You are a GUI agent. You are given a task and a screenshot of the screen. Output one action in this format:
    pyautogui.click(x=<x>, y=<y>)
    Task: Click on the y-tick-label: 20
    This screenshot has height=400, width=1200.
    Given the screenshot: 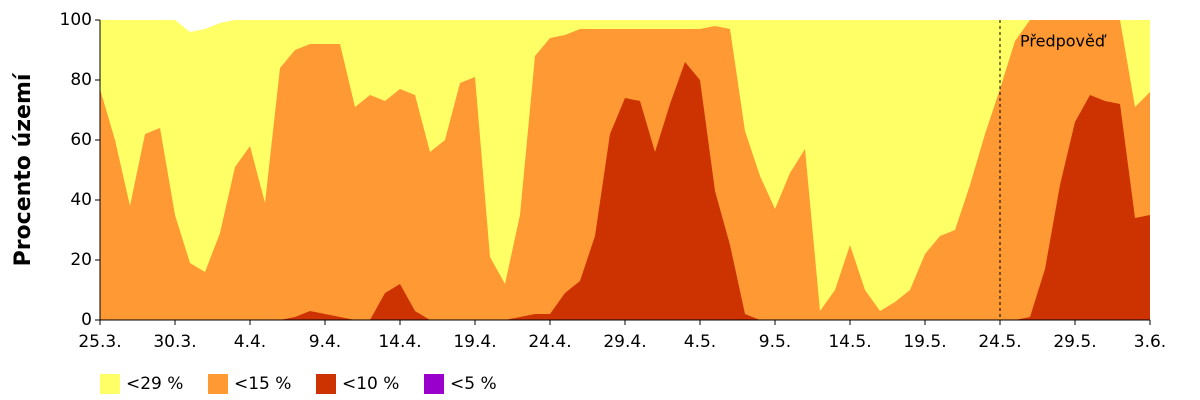 What is the action you would take?
    pyautogui.click(x=81, y=260)
    